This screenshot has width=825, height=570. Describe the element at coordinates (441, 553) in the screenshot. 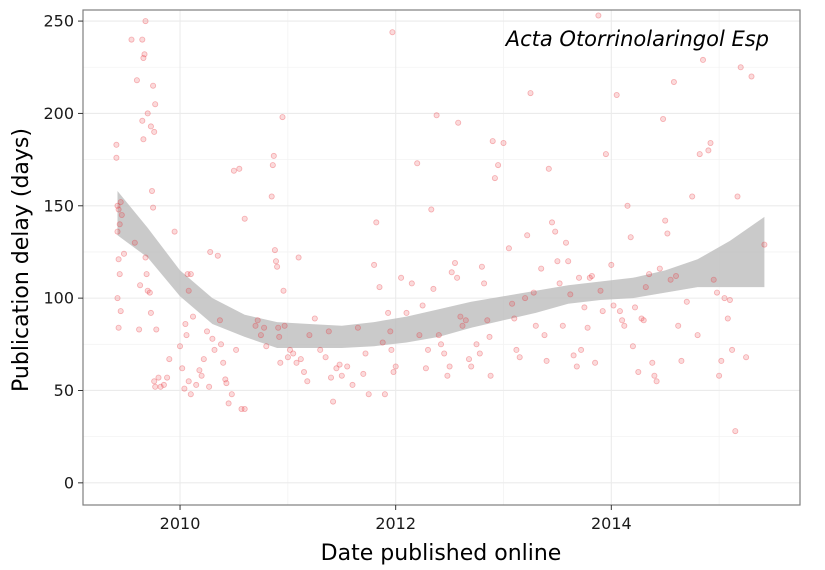

I see `x-axis-title: Date published online` at that location.